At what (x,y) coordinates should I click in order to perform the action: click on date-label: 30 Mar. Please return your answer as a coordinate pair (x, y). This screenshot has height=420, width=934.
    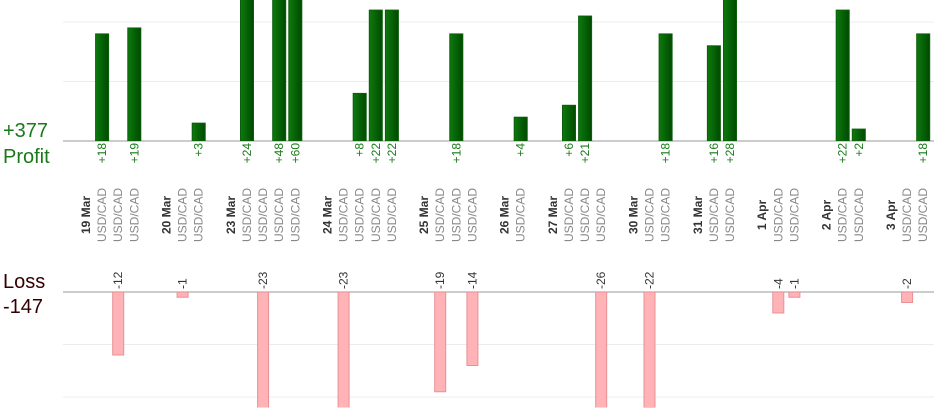
    Looking at the image, I should click on (633, 215).